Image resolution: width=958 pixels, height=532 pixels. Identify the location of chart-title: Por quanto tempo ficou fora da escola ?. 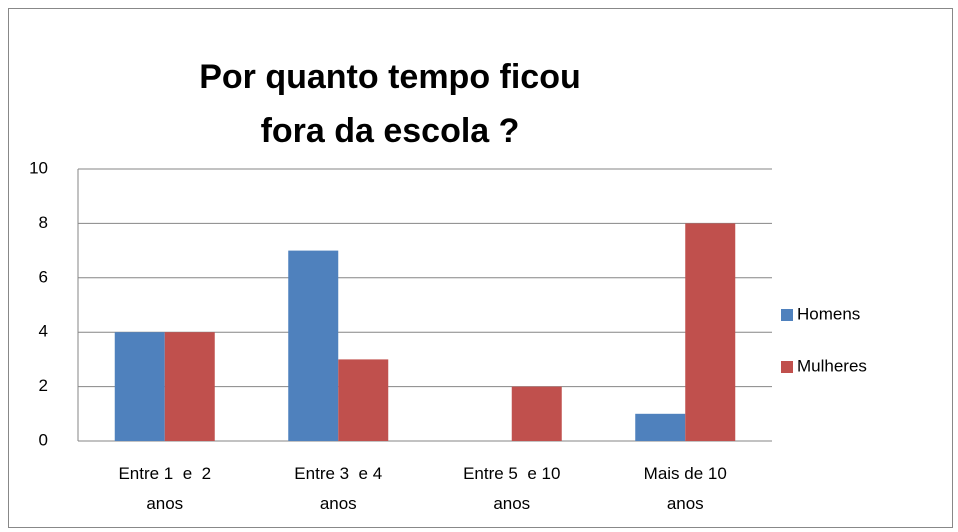
(390, 104).